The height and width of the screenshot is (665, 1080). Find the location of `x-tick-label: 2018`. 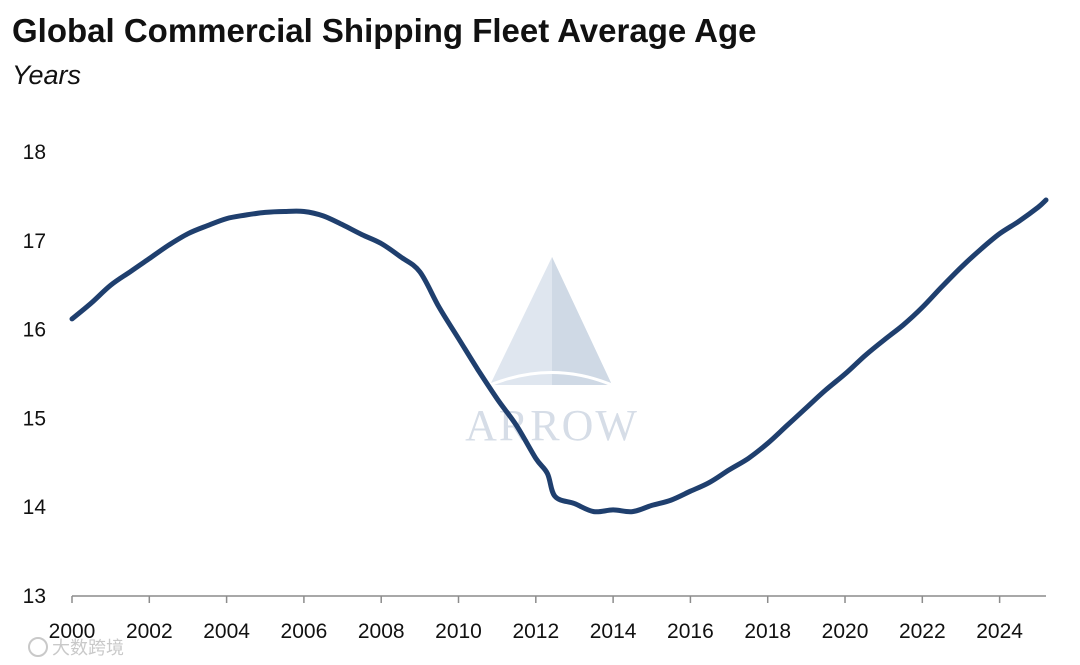

x-tick-label: 2018 is located at coordinates (767, 631).